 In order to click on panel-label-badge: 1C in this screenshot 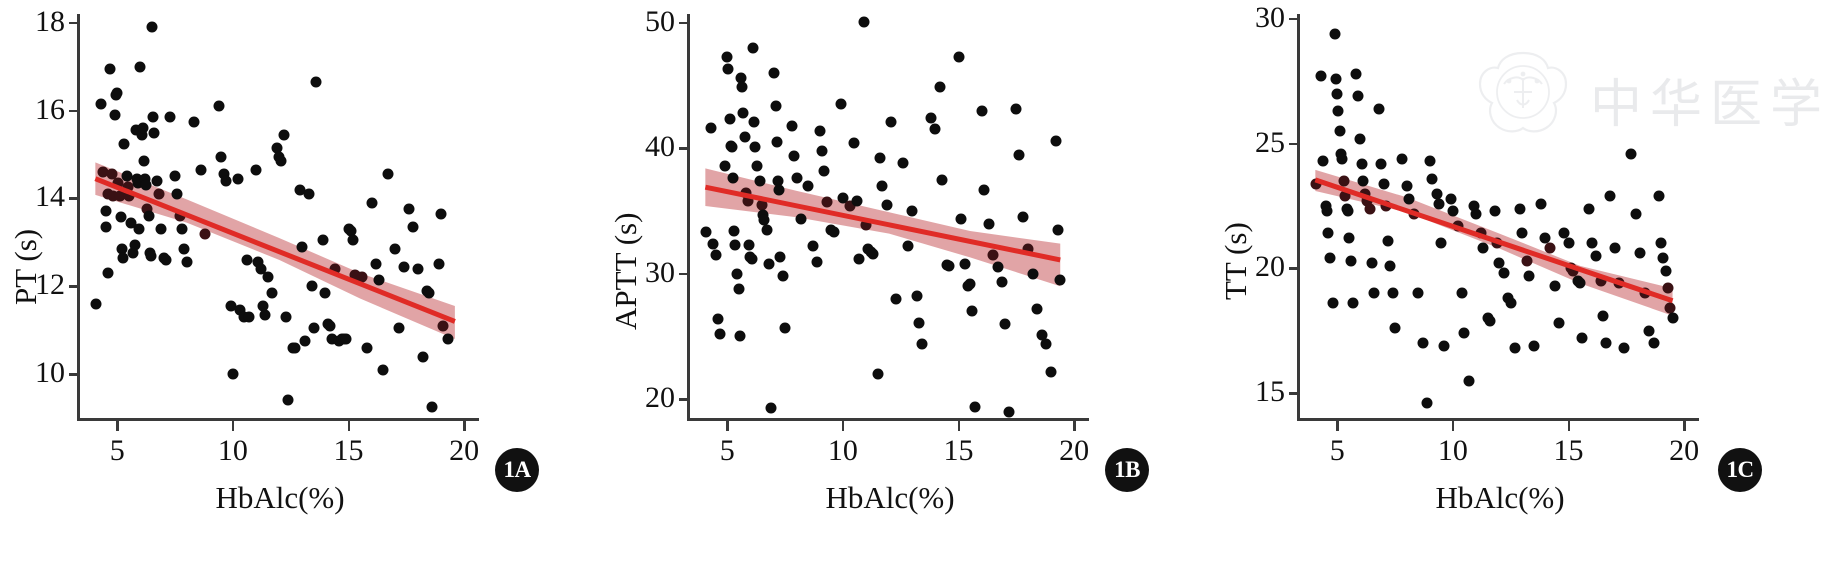, I will do `click(1740, 470)`.